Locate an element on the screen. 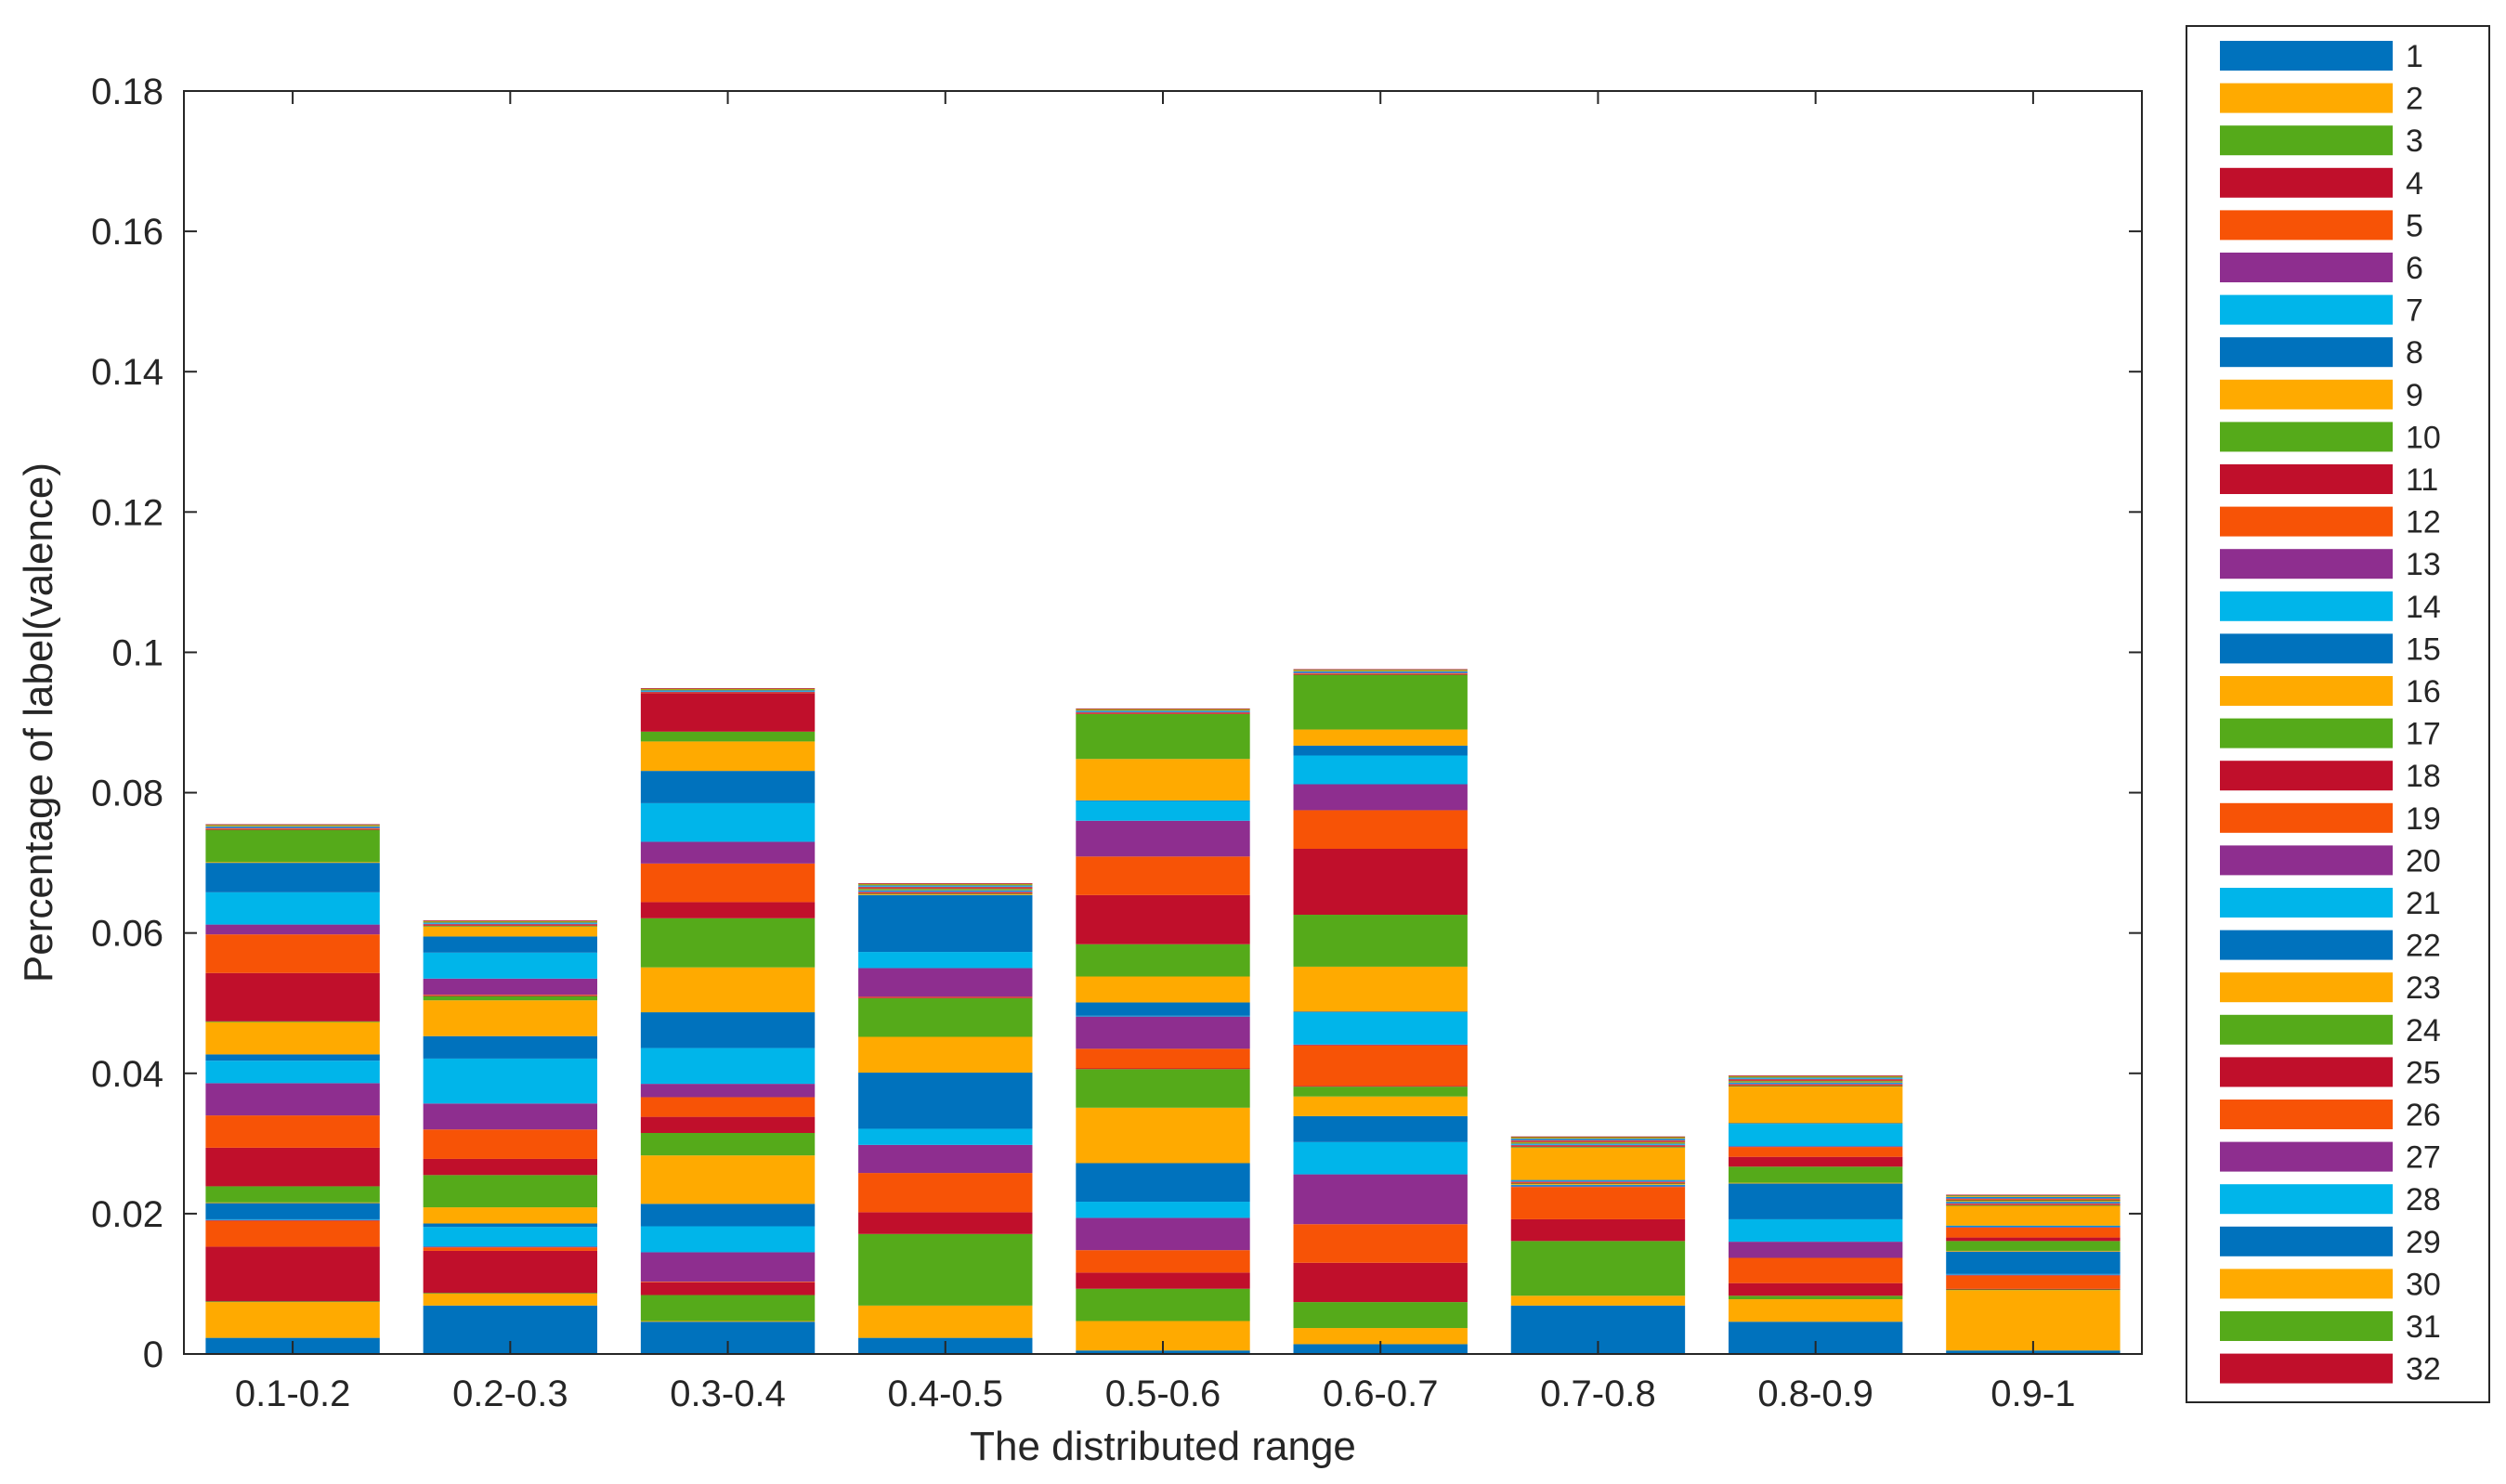 The height and width of the screenshot is (1484, 2506). legend-label: 9 is located at coordinates (2414, 395).